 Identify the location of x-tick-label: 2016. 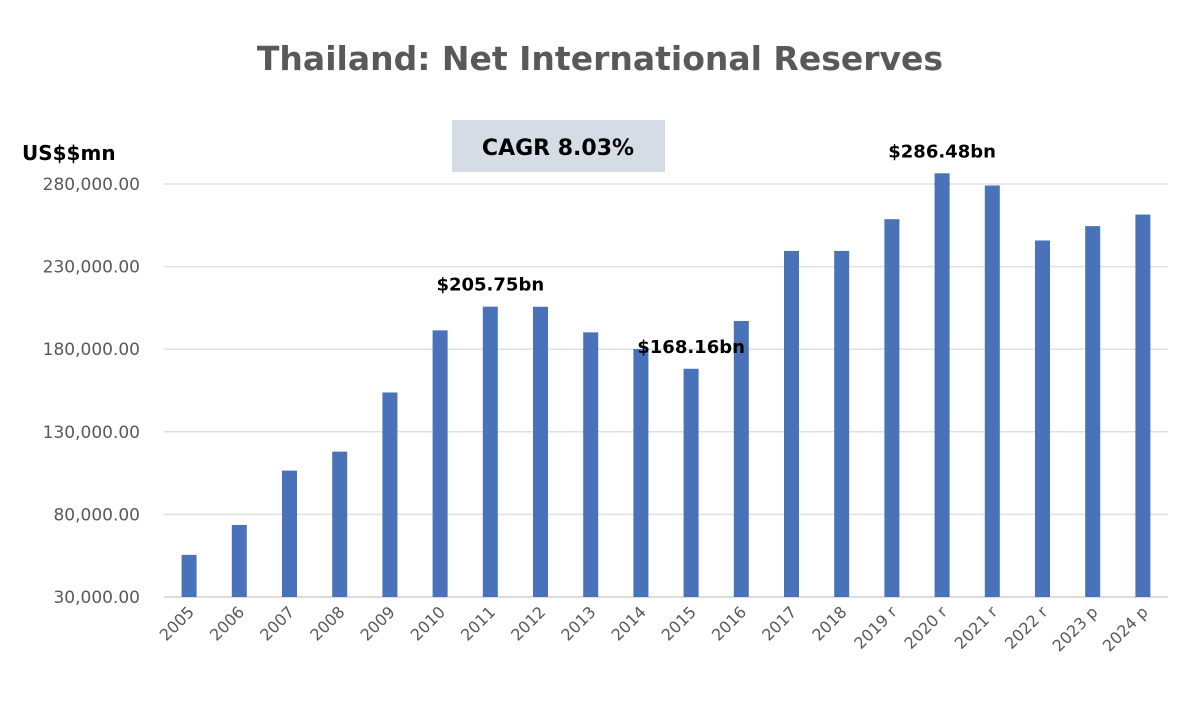
(729, 623).